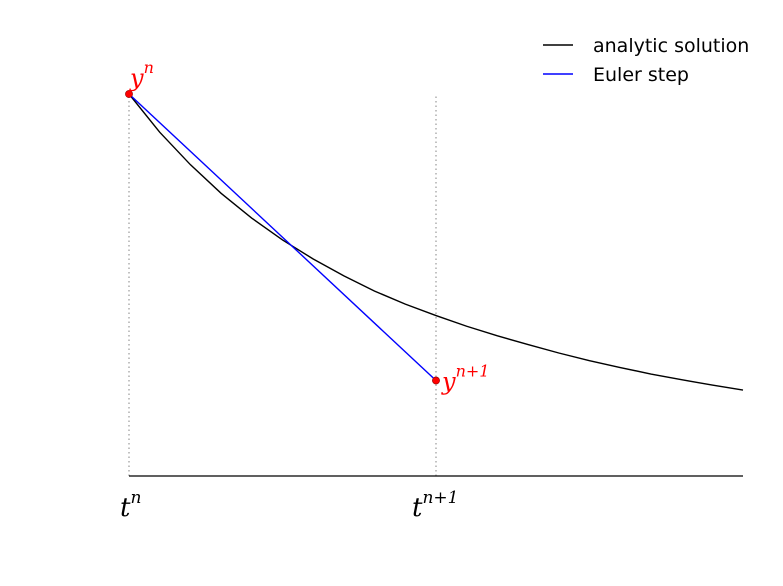  I want to click on point-label-1: yn+1, so click(465, 379).